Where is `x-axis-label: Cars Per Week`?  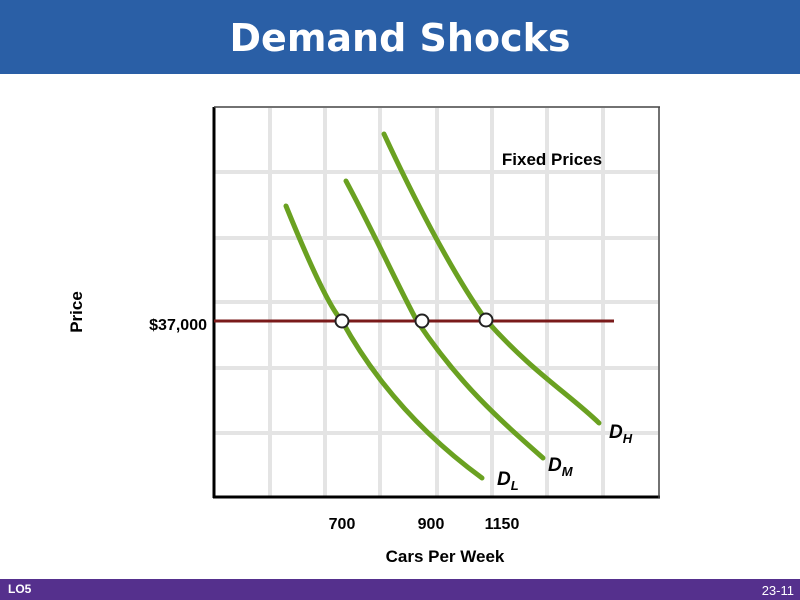 x-axis-label: Cars Per Week is located at coordinates (445, 556).